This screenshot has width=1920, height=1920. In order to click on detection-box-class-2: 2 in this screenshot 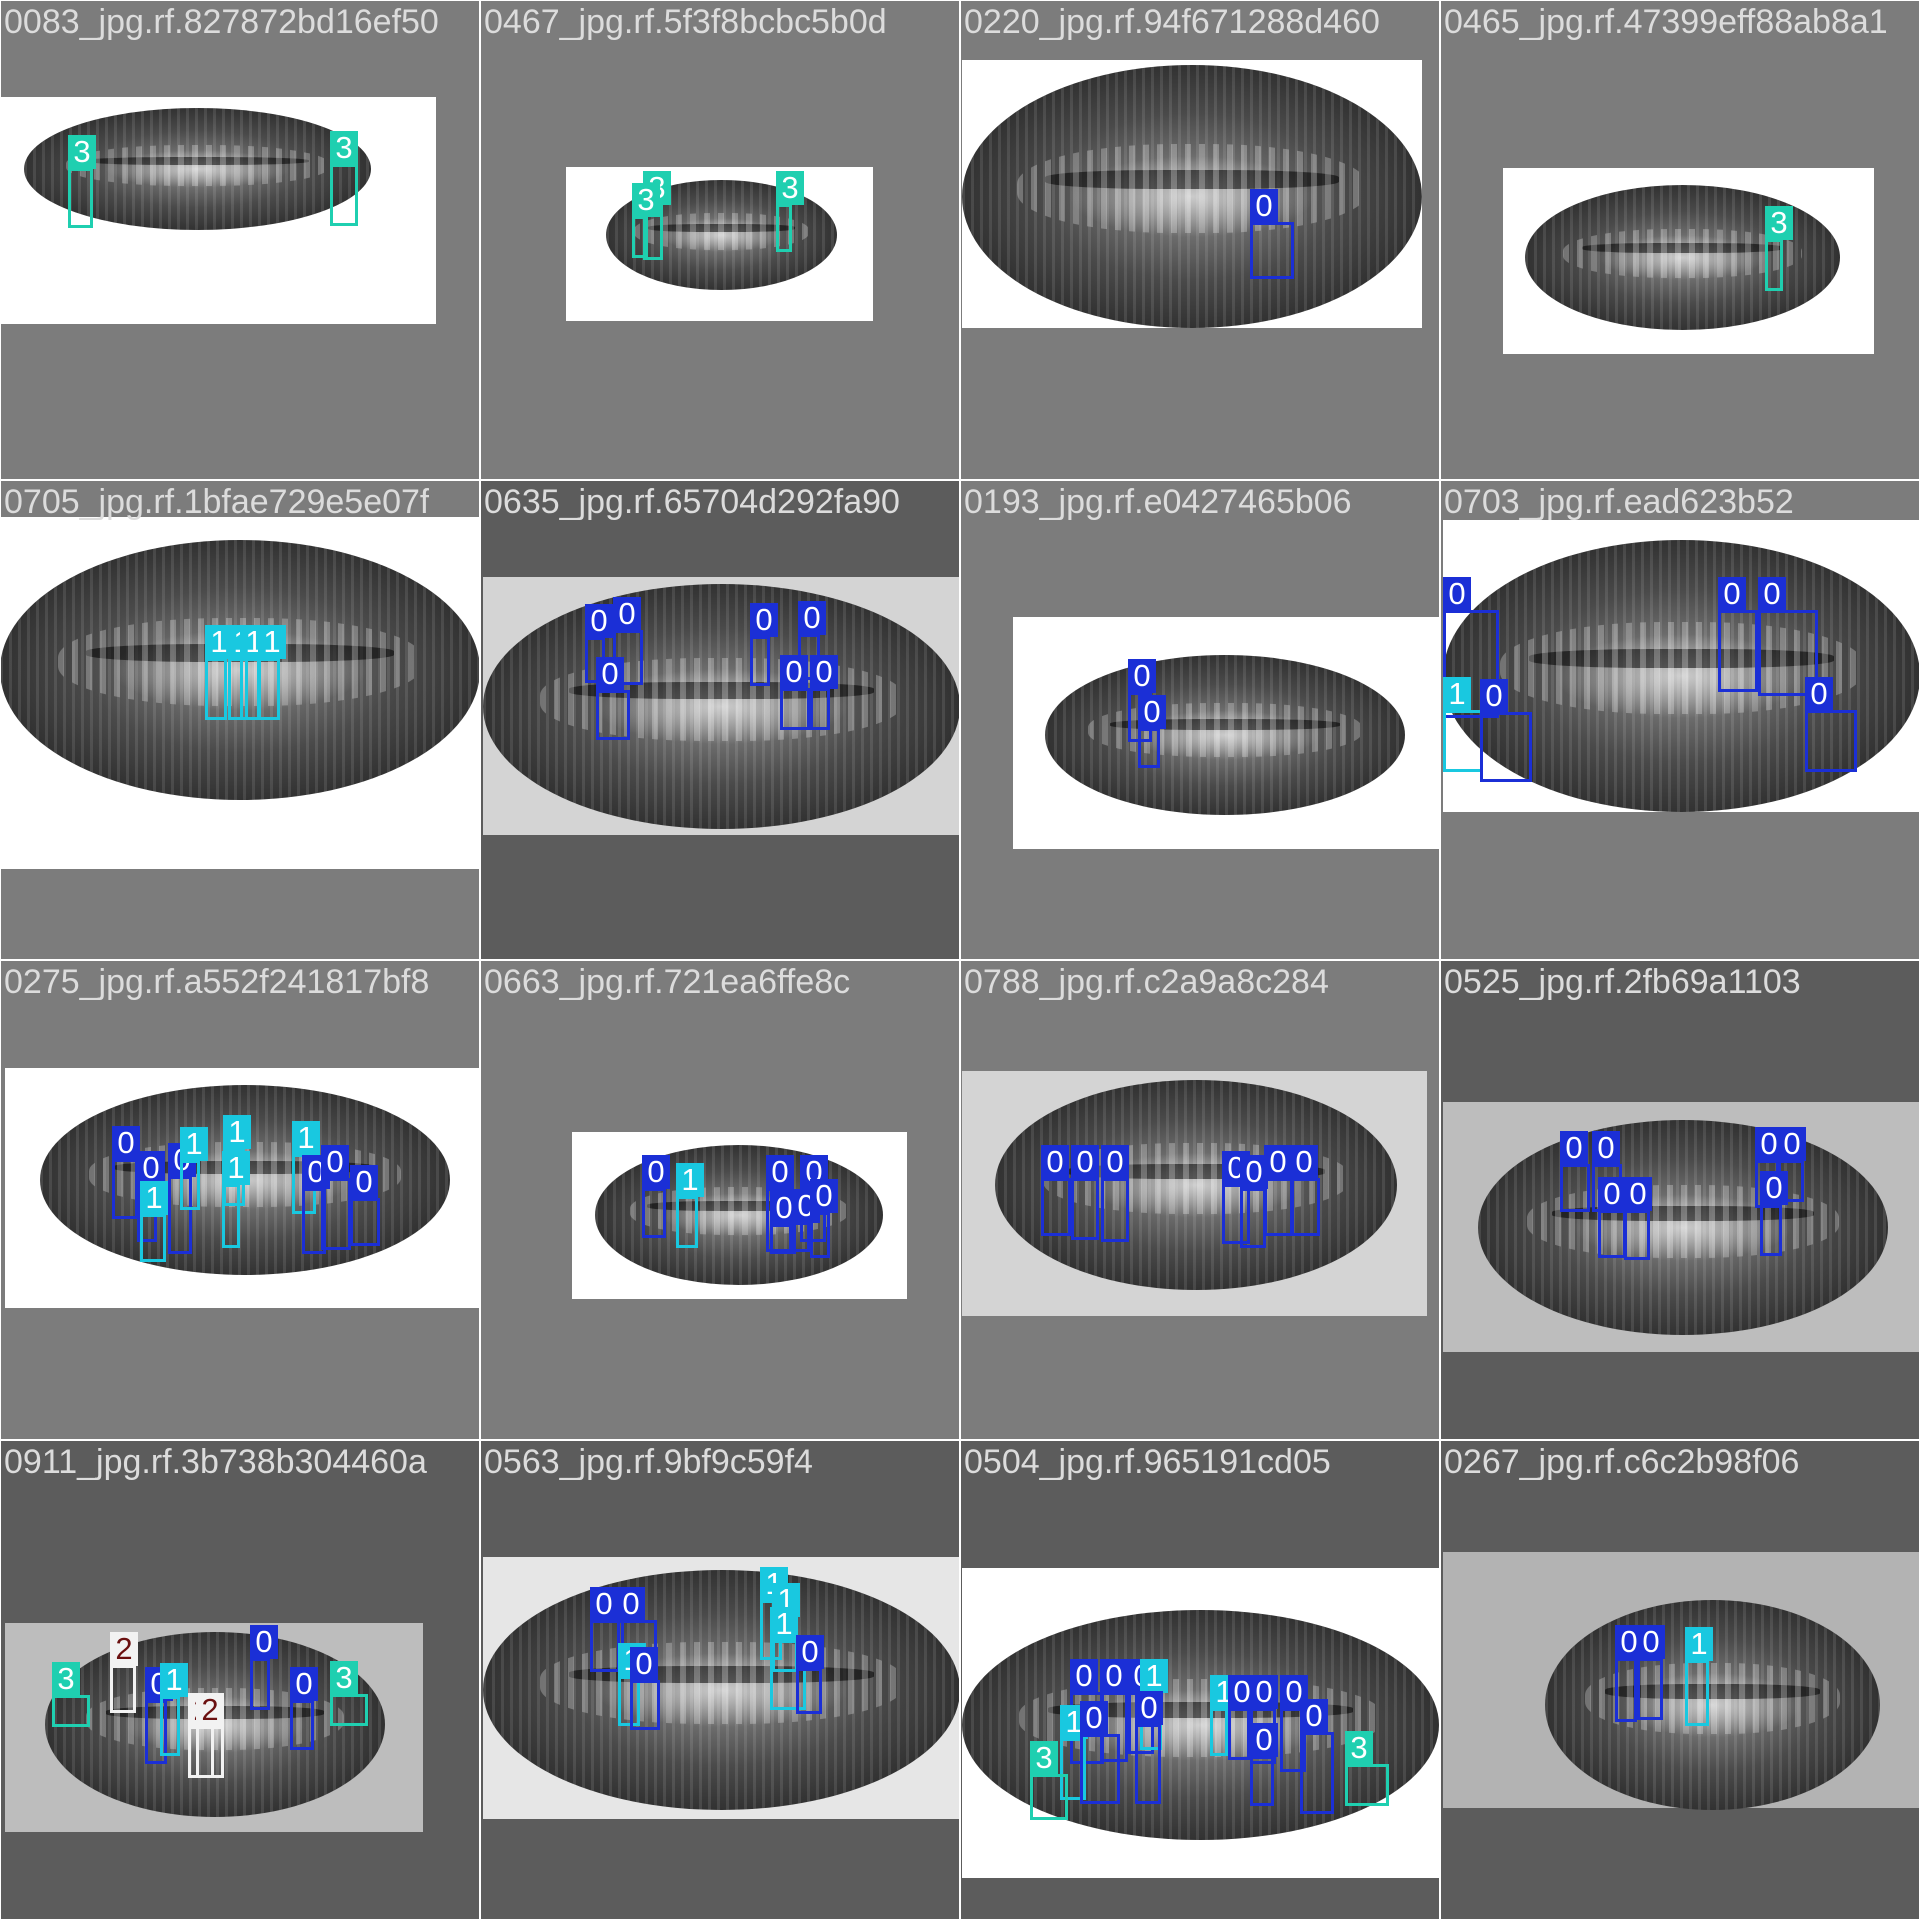, I will do `click(124, 1672)`.